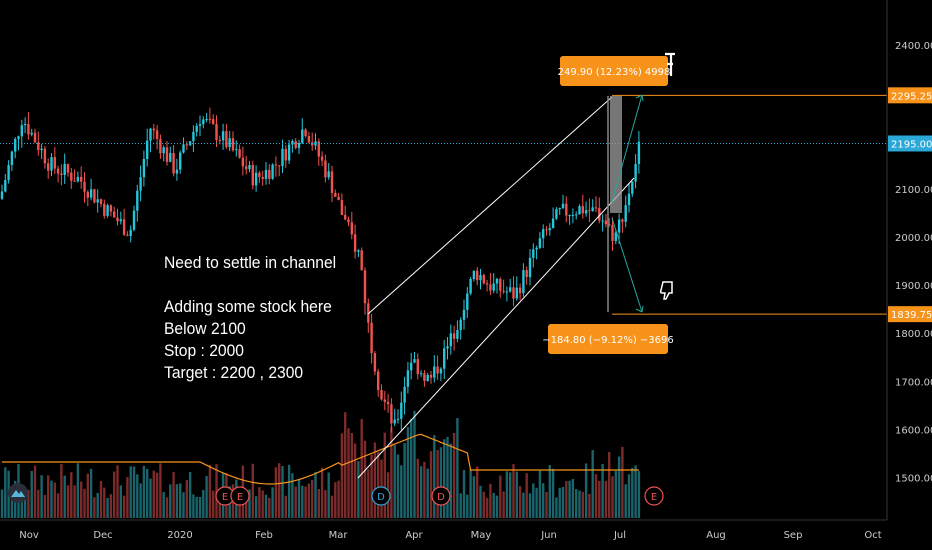  Describe the element at coordinates (450, 535) in the screenshot. I see `time-axis: Nov Dec 2020 Feb Mar Apr May Jun Jul Aug Sep Oct` at that location.